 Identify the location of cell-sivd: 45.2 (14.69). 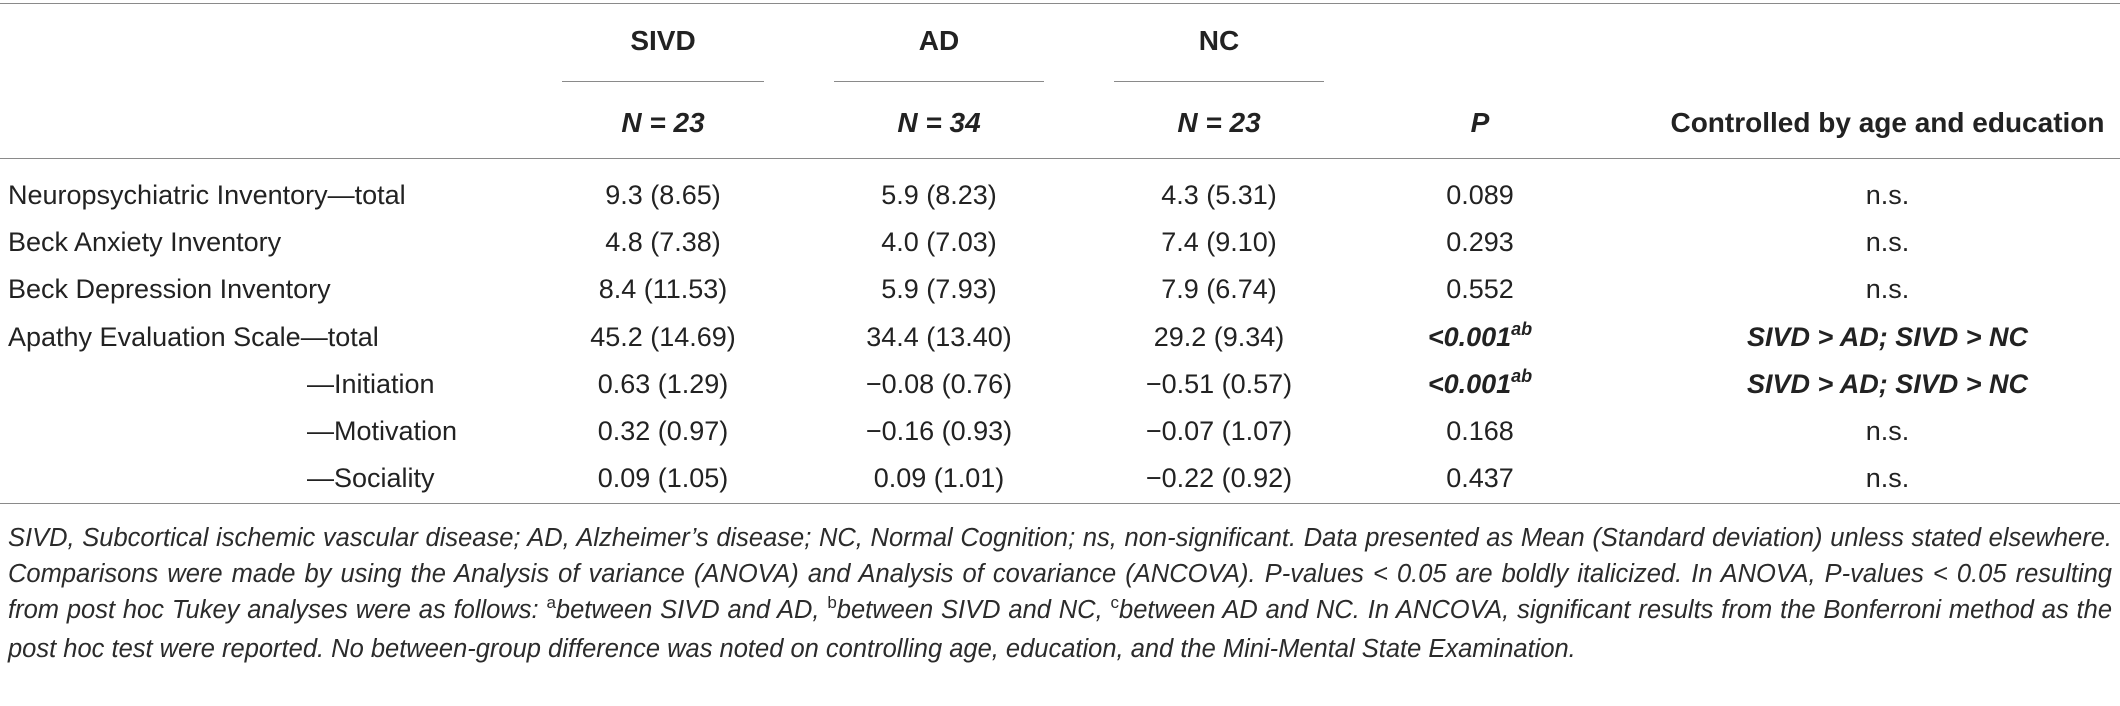
(663, 337).